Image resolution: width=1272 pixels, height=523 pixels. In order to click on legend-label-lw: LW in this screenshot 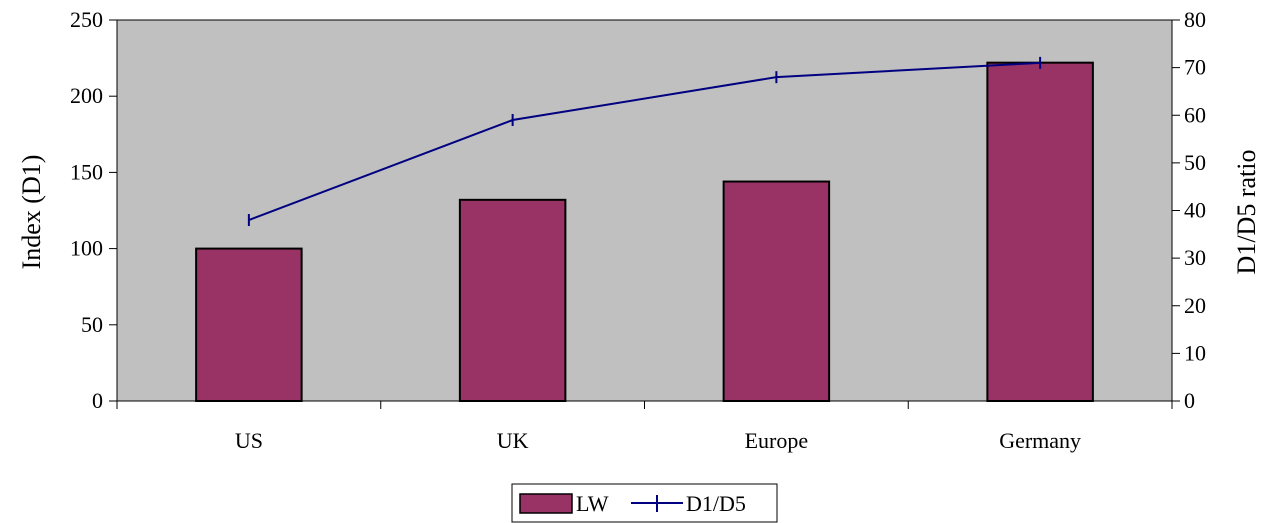, I will do `click(592, 503)`.